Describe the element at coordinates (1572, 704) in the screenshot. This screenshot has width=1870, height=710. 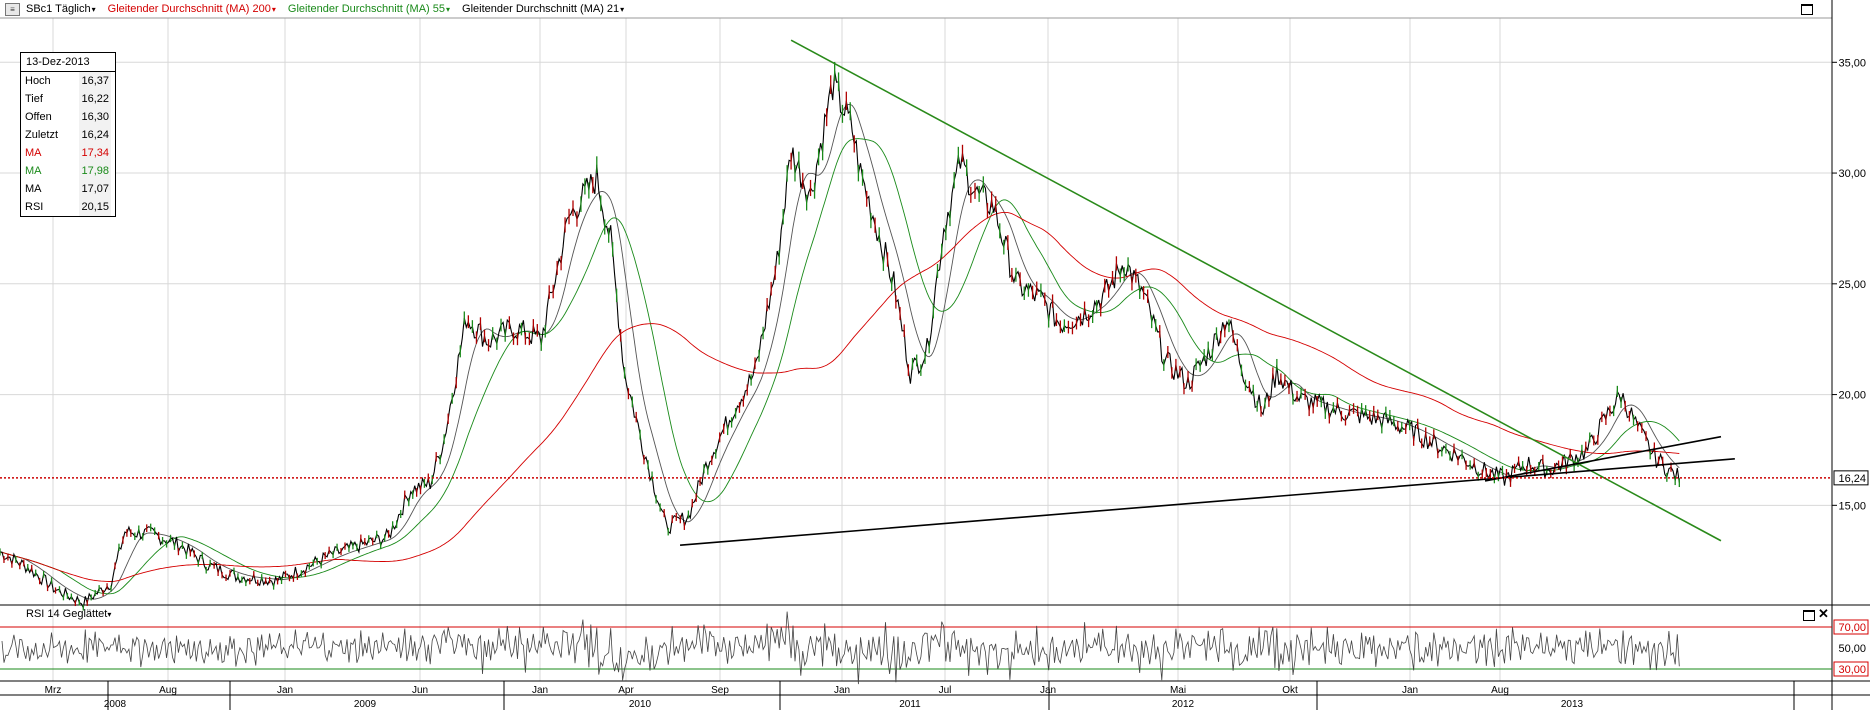
I see `year-label: 2013` at that location.